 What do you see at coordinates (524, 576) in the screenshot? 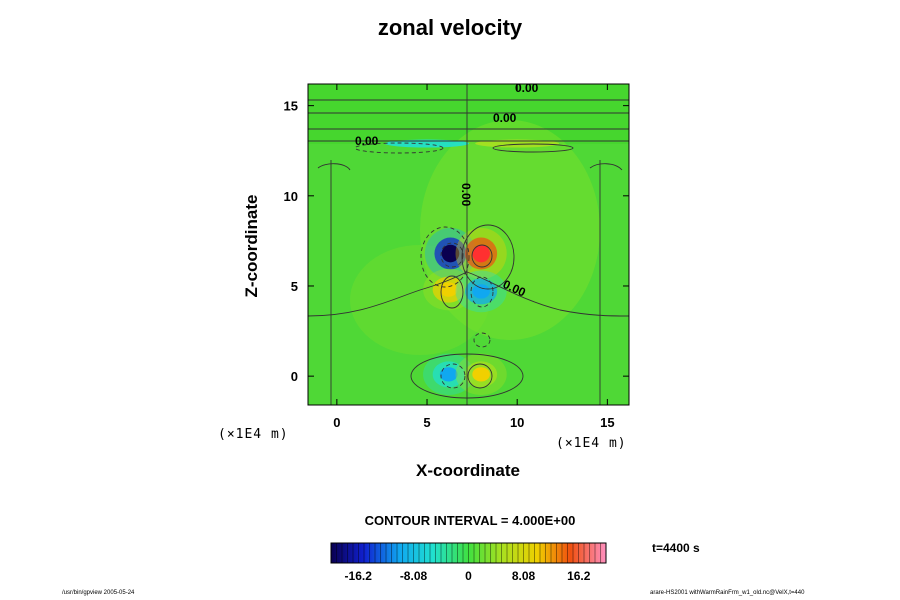
I see `colorbar-tick-label: 8.08` at bounding box center [524, 576].